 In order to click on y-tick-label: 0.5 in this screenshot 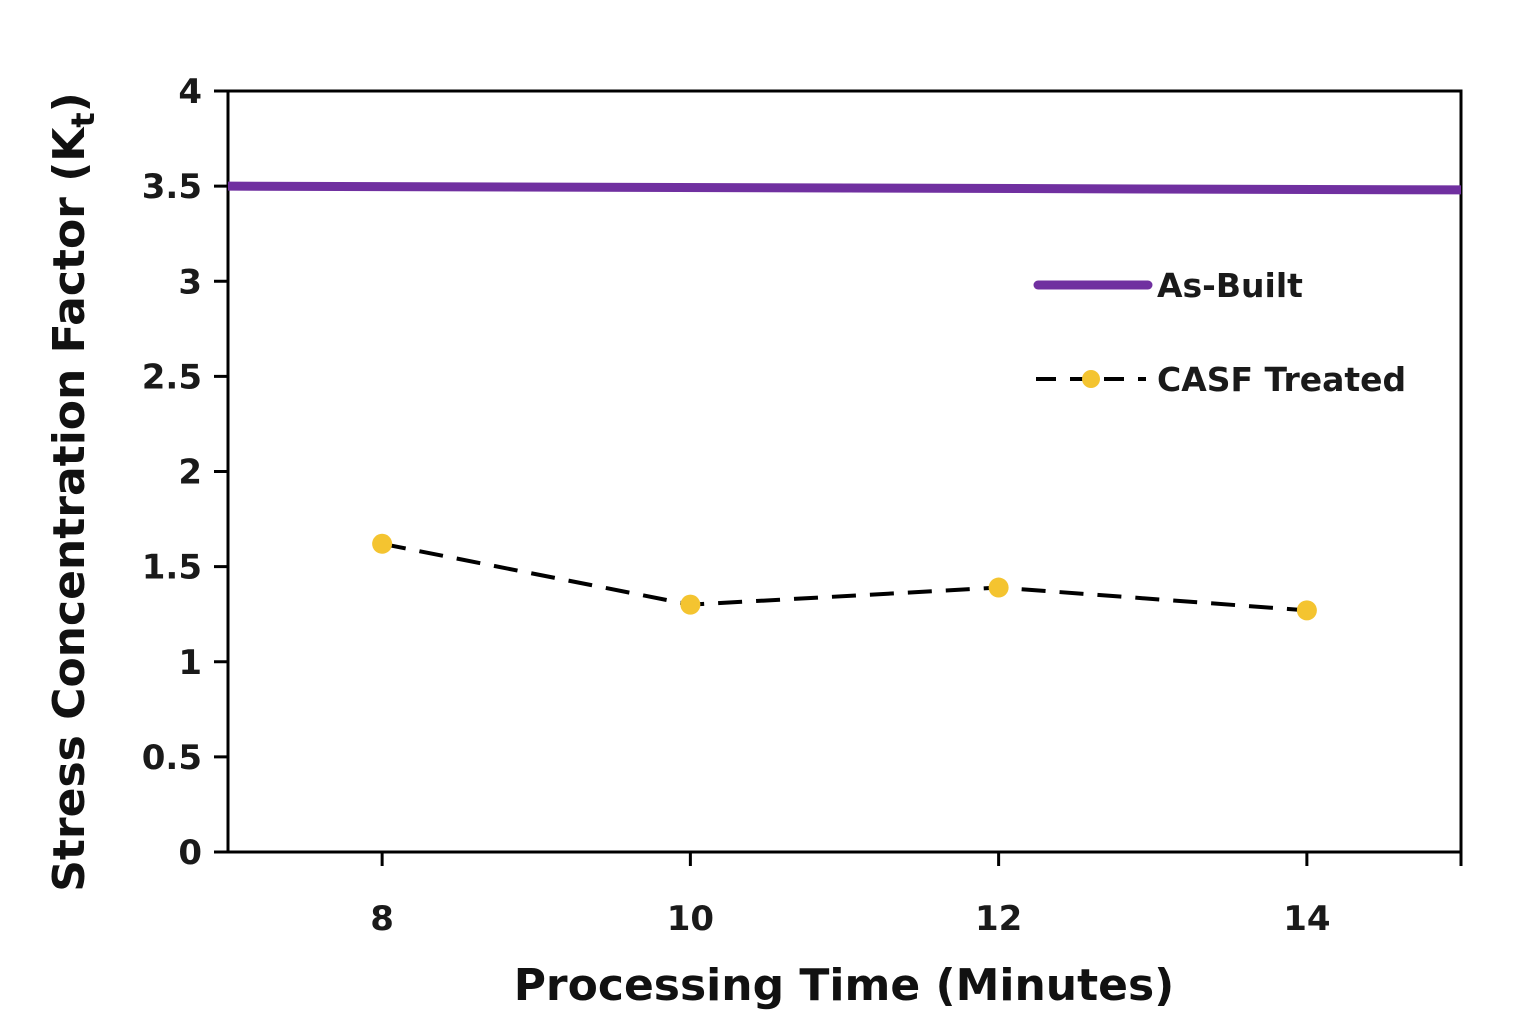, I will do `click(172, 758)`.